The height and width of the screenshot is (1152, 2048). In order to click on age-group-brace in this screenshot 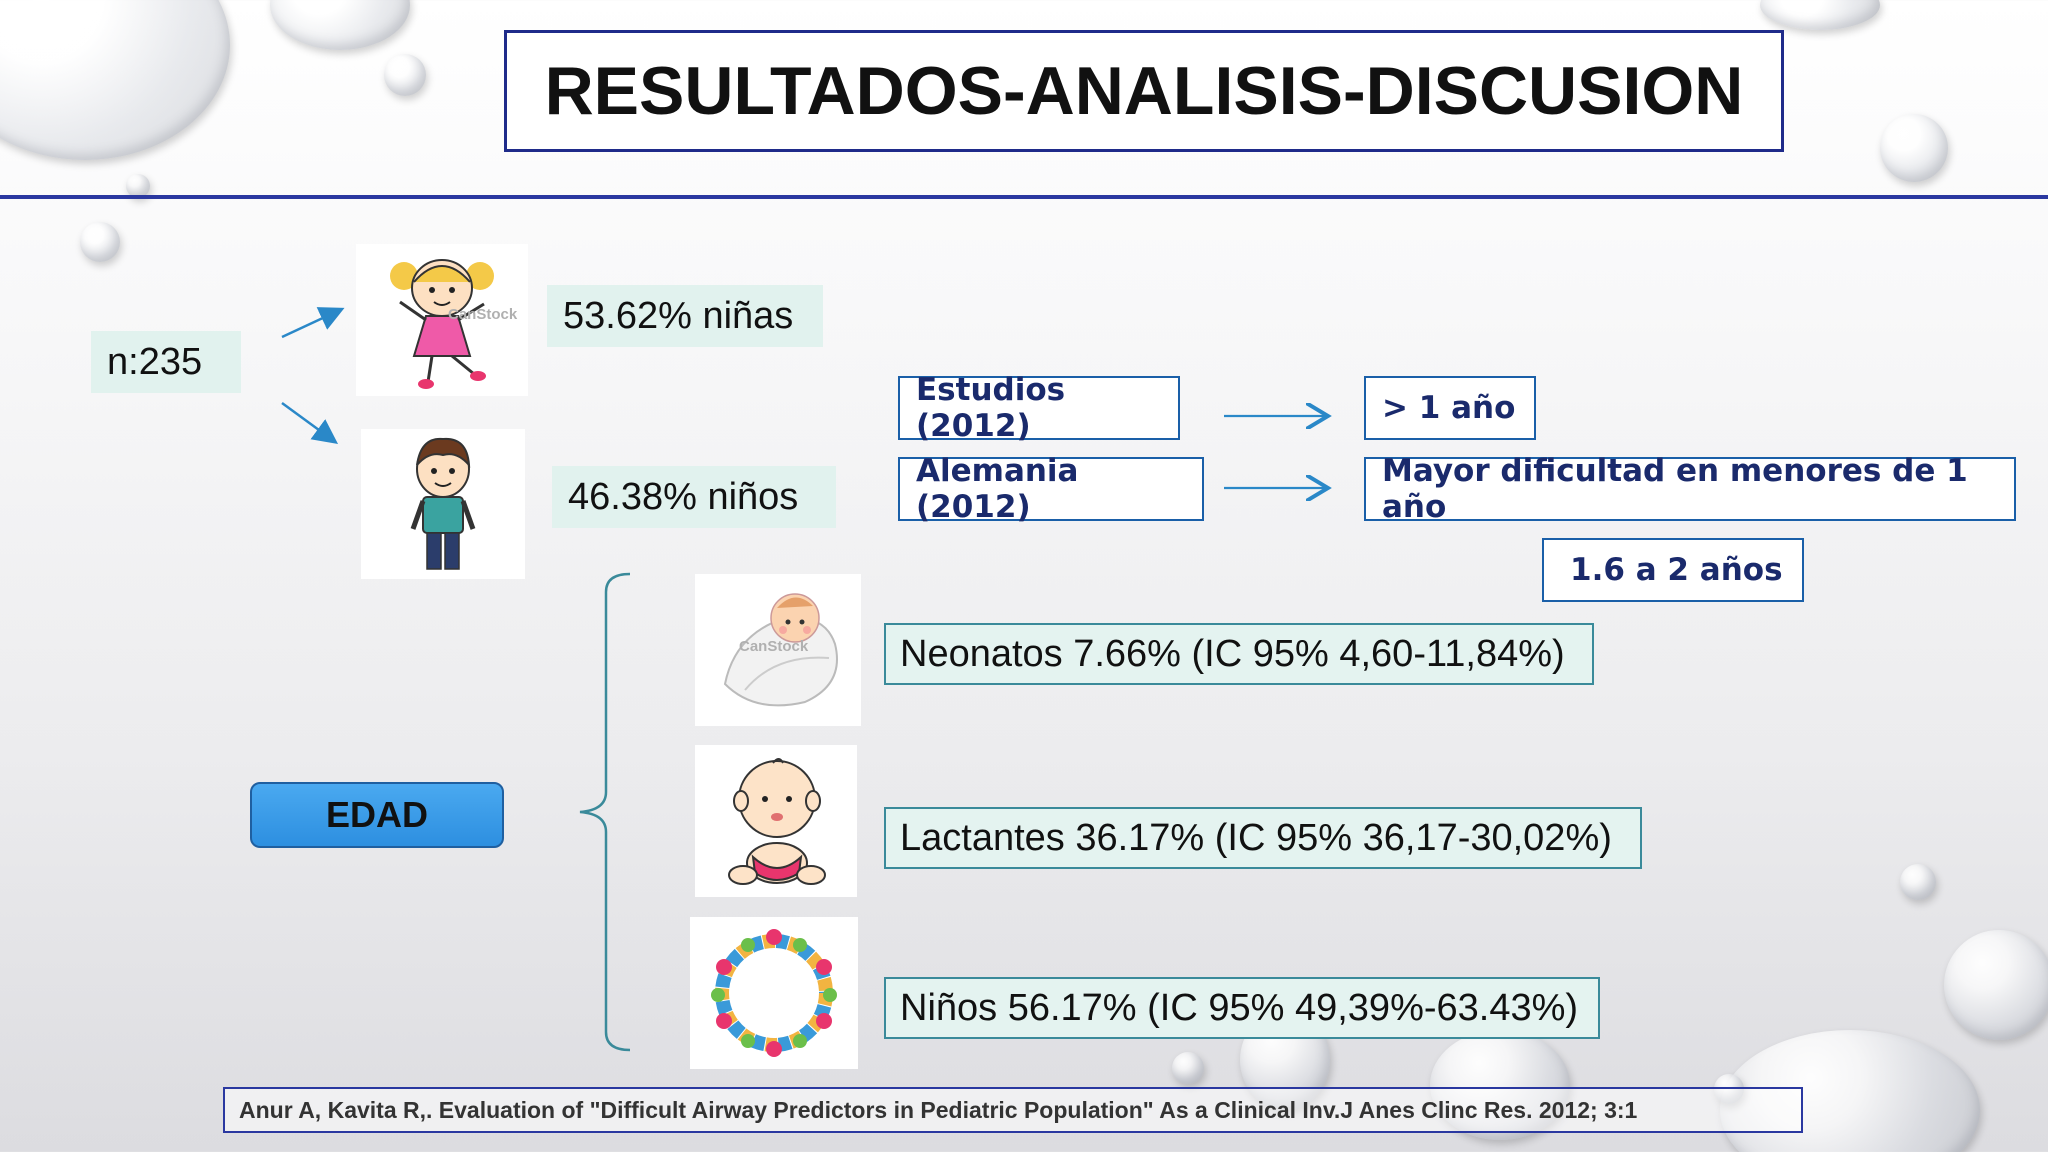, I will do `click(605, 812)`.